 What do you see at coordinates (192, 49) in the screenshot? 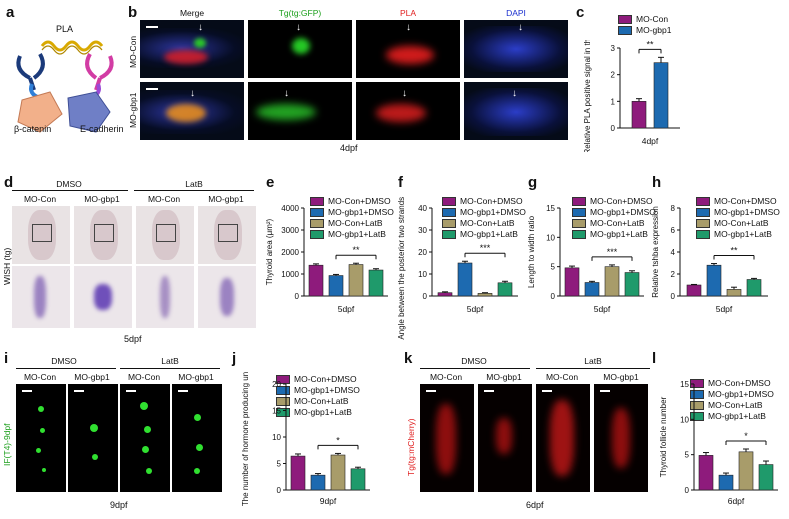
I see `micrograph-merge-mo-con: ↓` at bounding box center [192, 49].